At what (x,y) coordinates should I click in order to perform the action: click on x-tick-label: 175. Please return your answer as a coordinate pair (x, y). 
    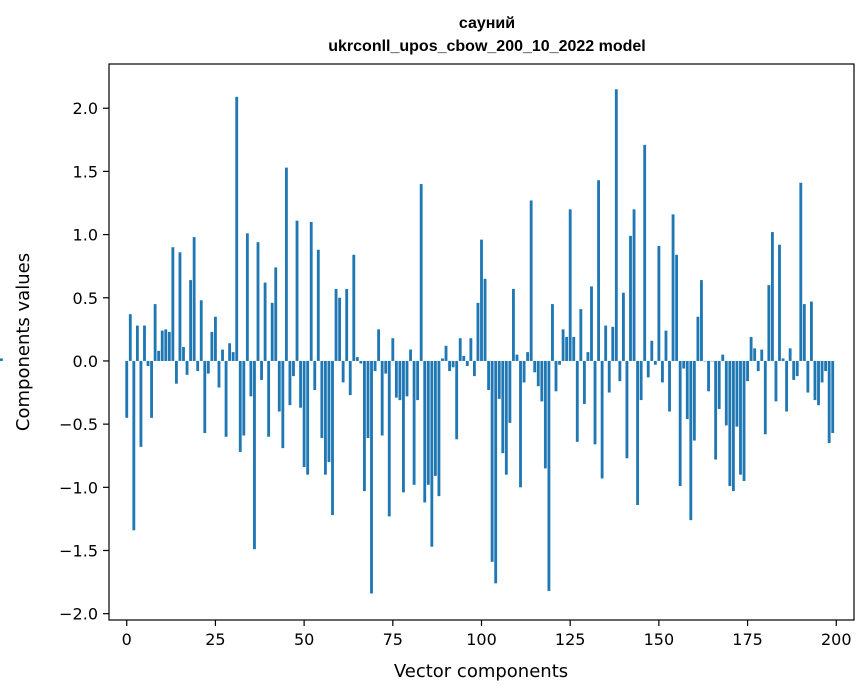
    Looking at the image, I should click on (747, 639).